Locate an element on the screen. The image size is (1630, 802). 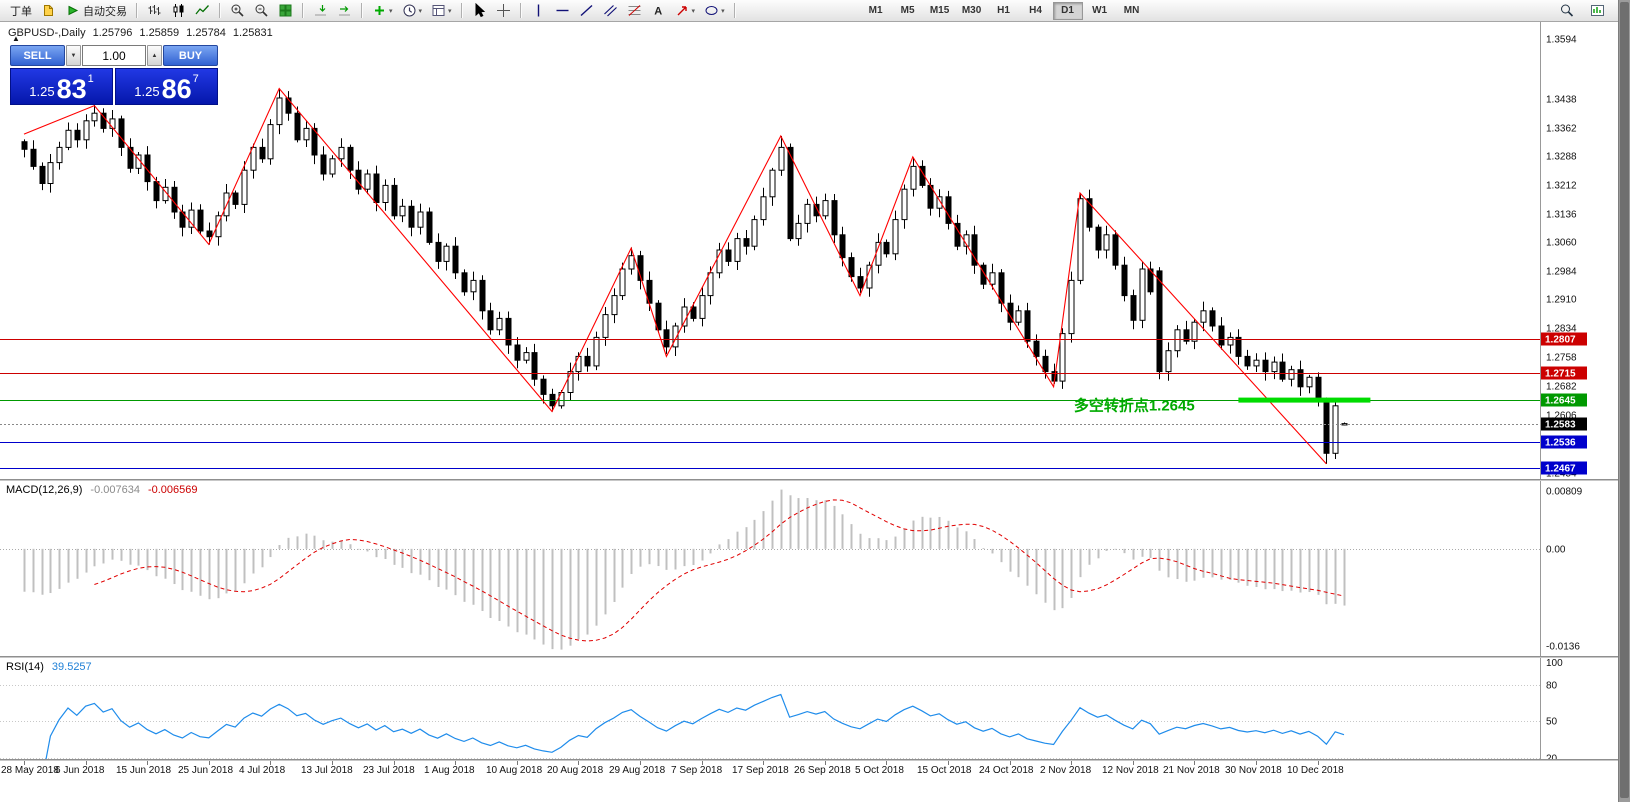
trendline-button is located at coordinates (586, 10).